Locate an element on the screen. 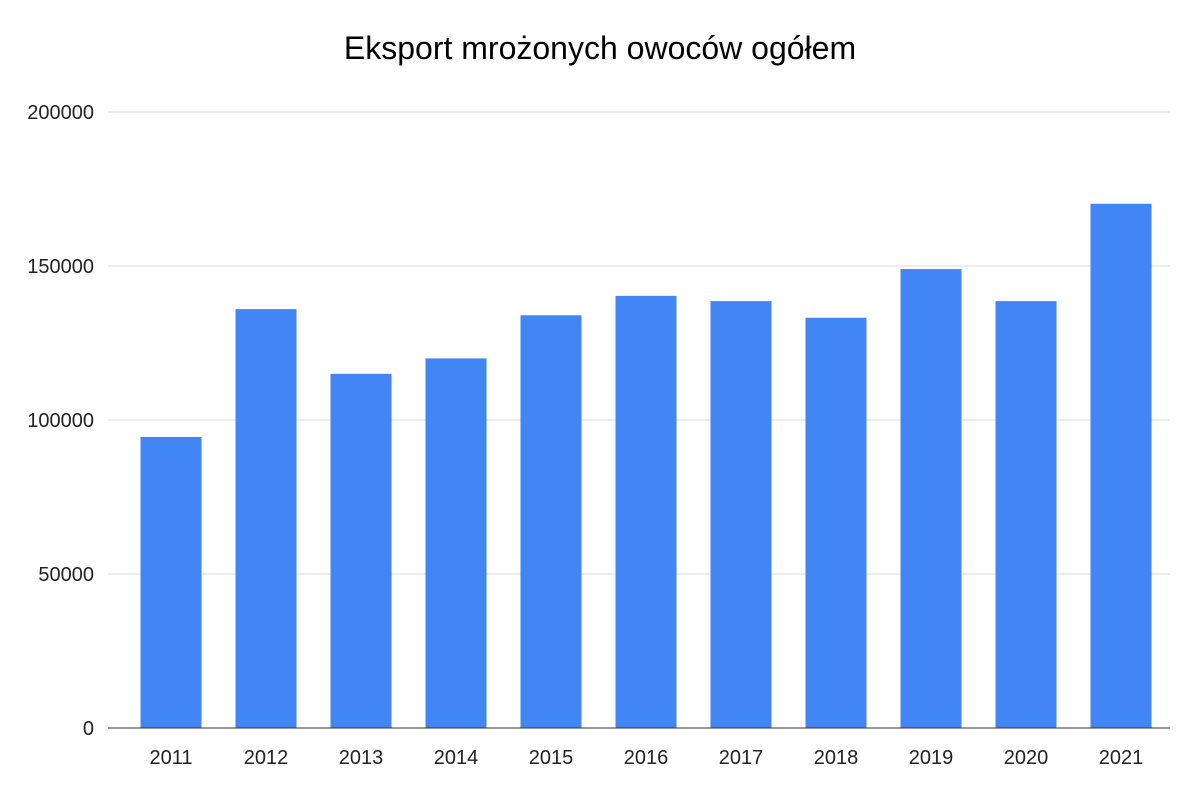 The image size is (1200, 800). bar-2018 is located at coordinates (836, 522).